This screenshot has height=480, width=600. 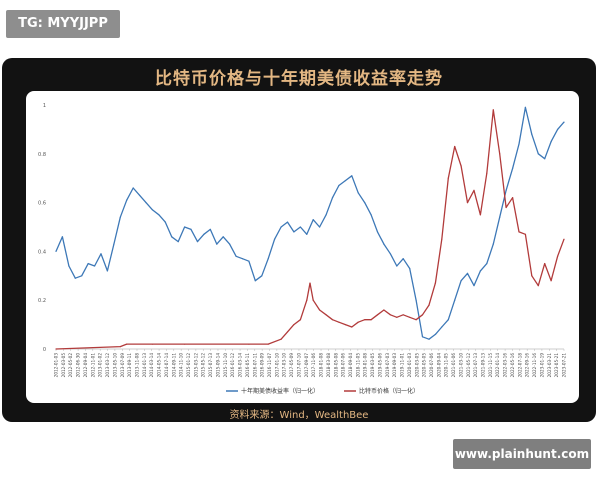 I want to click on x-tick-label: 2016-05-11, so click(x=247, y=365).